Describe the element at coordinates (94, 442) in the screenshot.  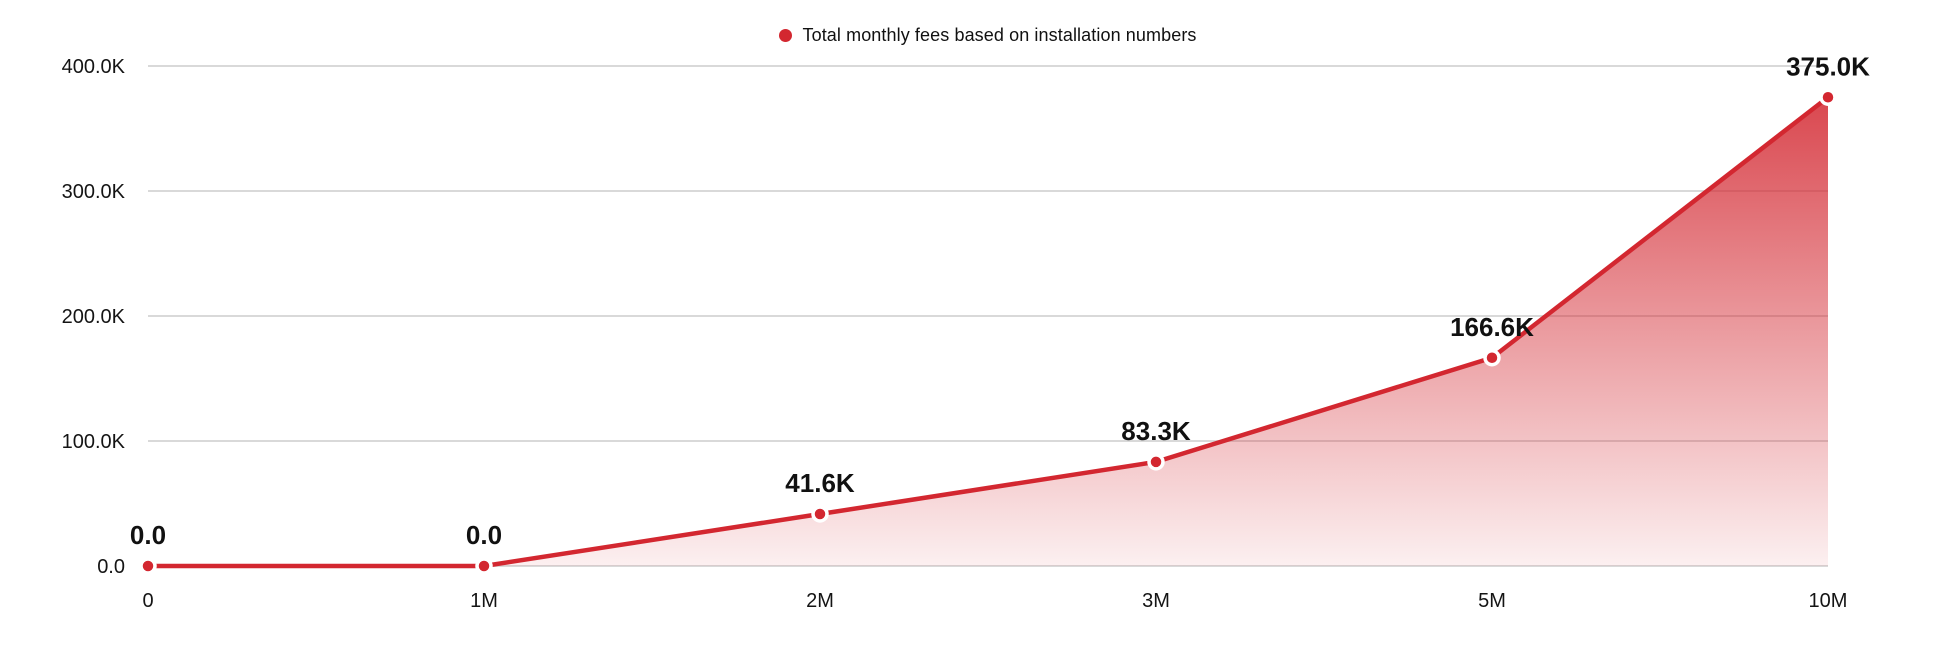
I see `y-axis-tick-label: 100.0K` at that location.